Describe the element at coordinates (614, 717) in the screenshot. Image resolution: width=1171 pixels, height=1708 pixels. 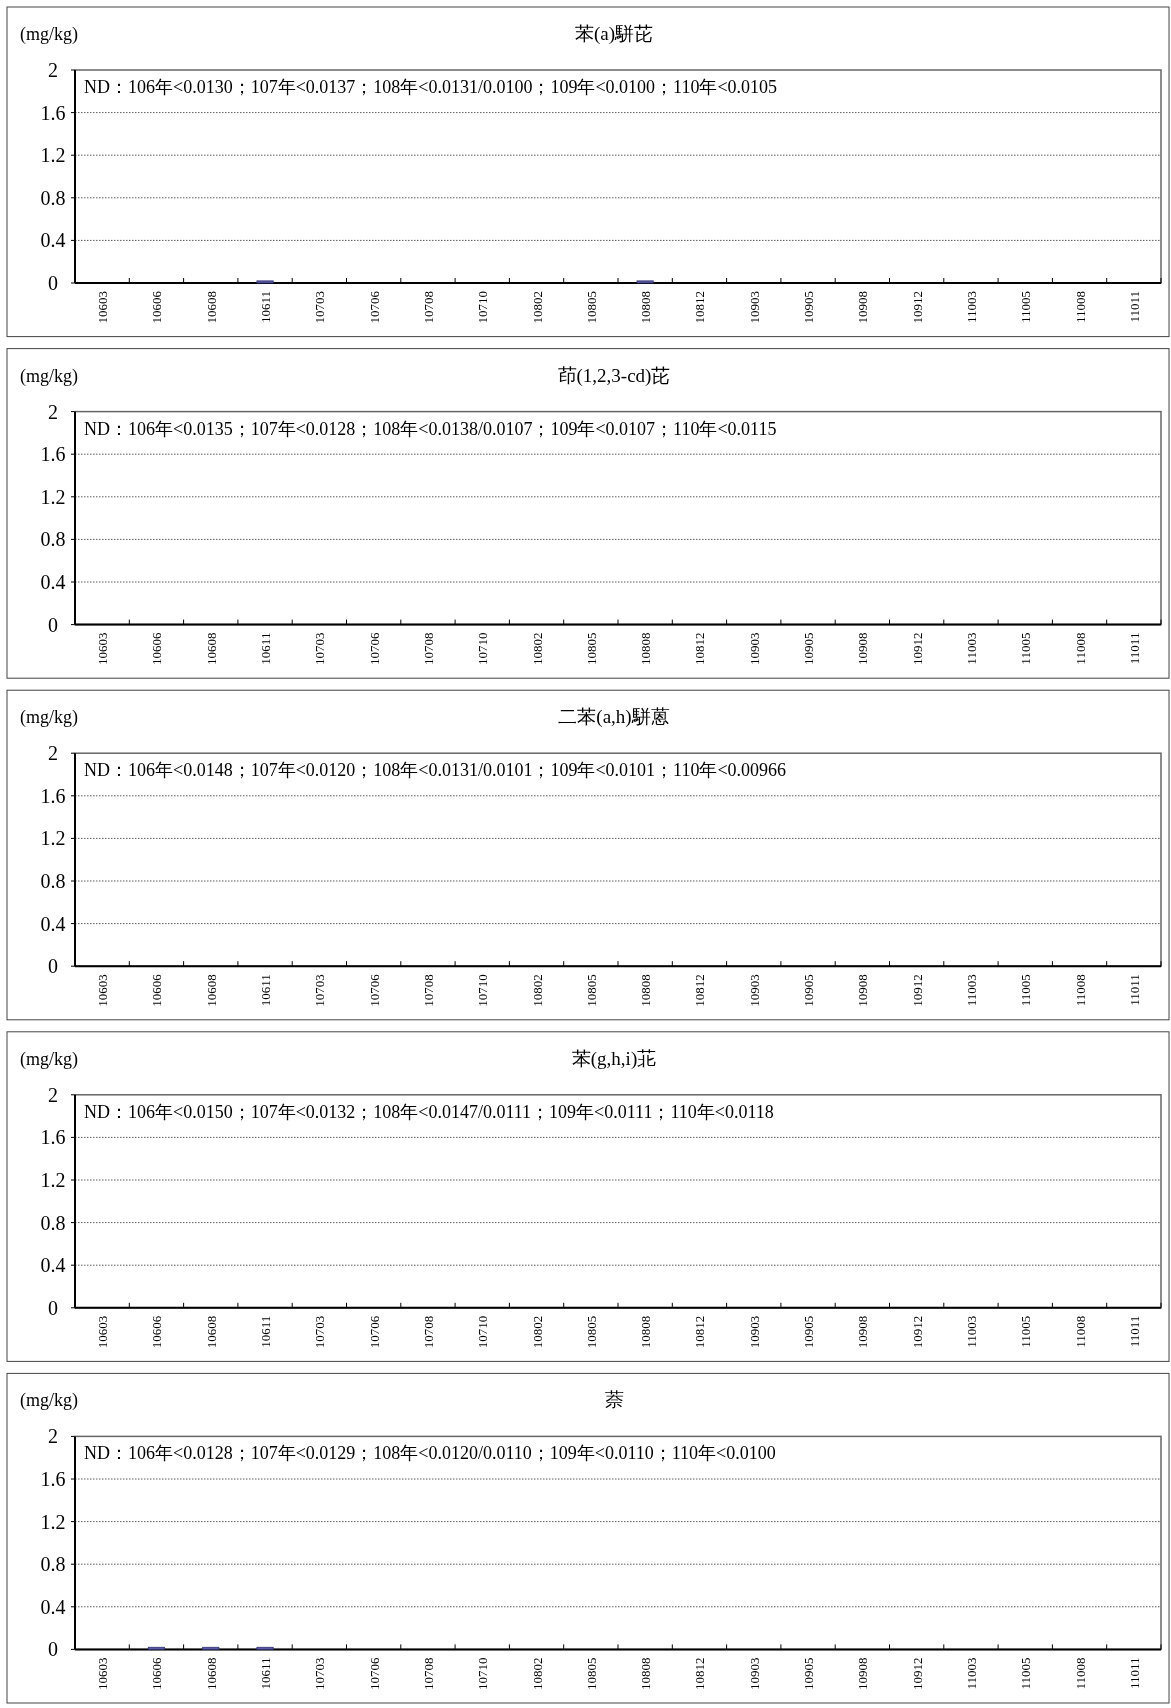
I see `chart-title: 二苯(a,h)駢蒽` at that location.